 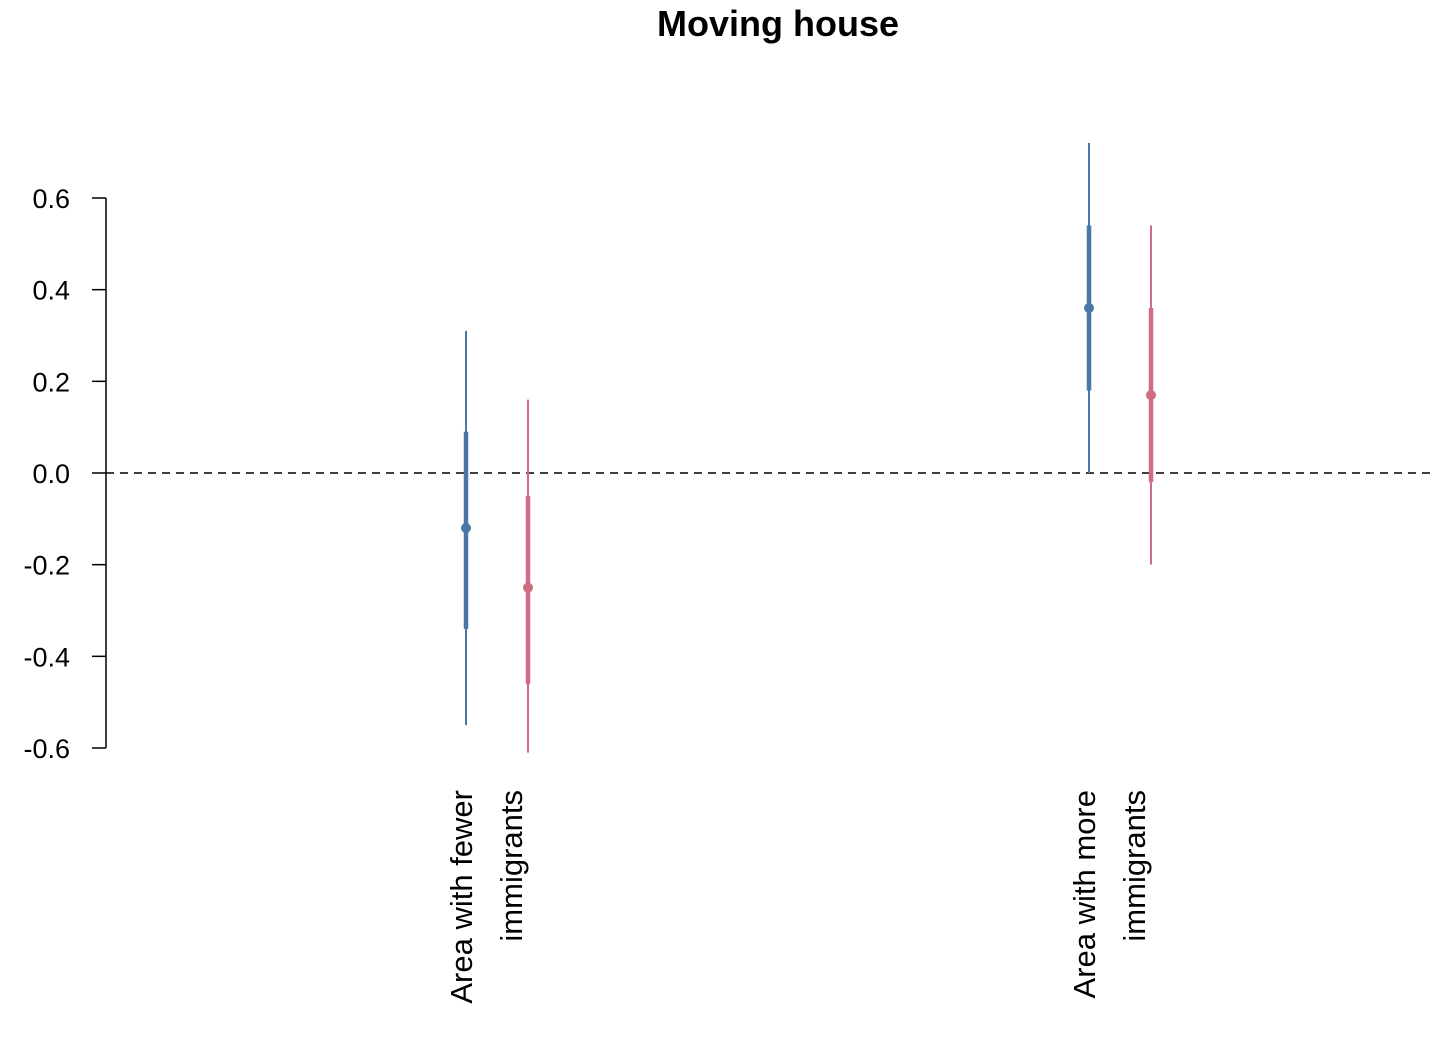 What do you see at coordinates (51, 199) in the screenshot?
I see `y-tick-label: 0.6` at bounding box center [51, 199].